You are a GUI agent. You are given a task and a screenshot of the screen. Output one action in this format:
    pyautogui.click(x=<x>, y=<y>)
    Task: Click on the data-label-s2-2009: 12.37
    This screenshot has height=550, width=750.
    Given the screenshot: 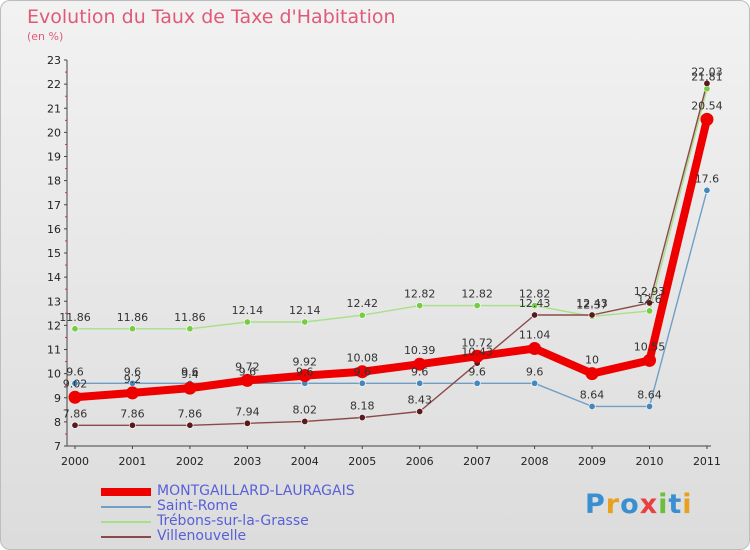 What is the action you would take?
    pyautogui.click(x=592, y=304)
    